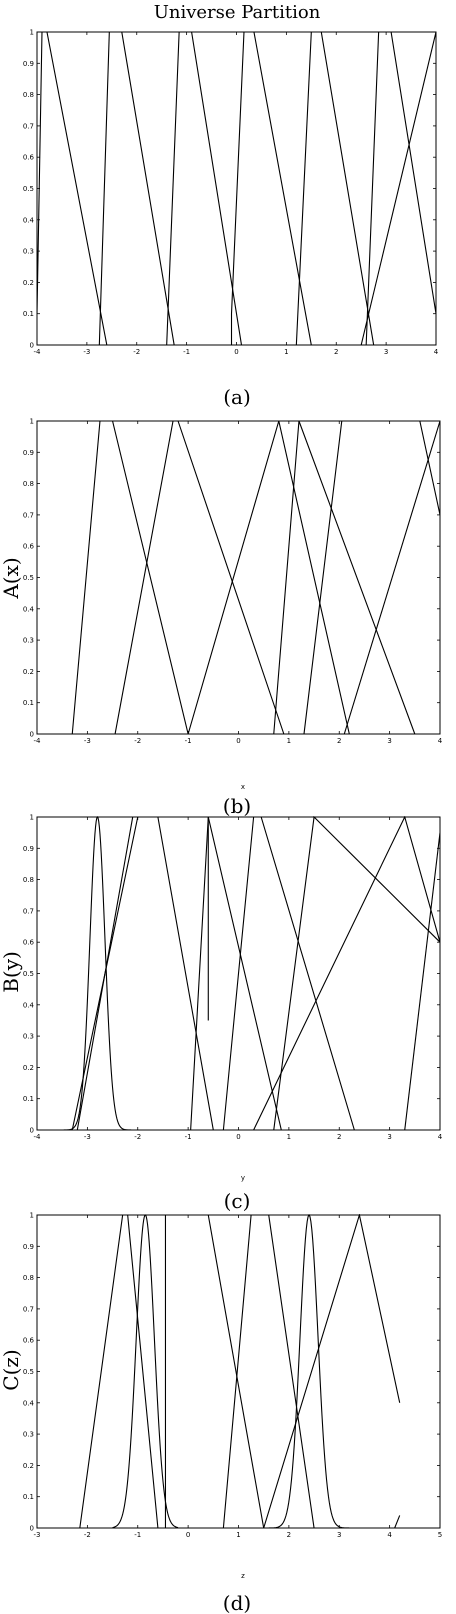 This screenshot has width=456, height=1614. Describe the element at coordinates (237, 397) in the screenshot. I see `panel-caption: (a)` at that location.